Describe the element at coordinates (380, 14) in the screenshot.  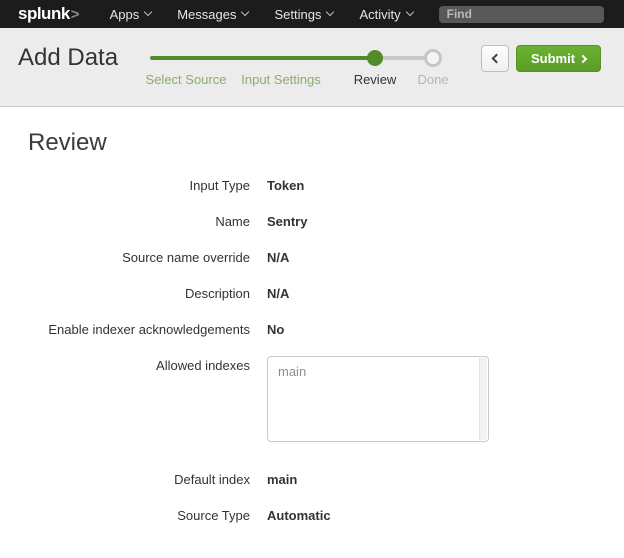
I see `nav-item-label: Activity` at that location.